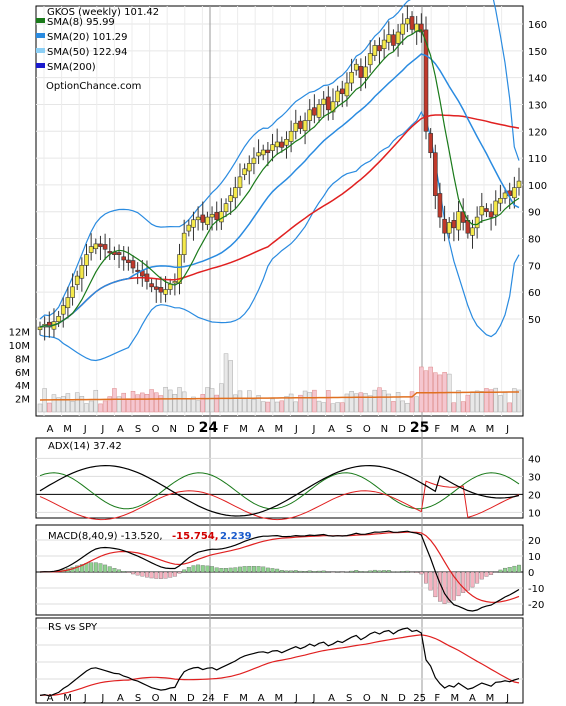 This screenshot has height=706, width=566. Describe the element at coordinates (537, 159) in the screenshot. I see `price-tick-label: 110` at that location.